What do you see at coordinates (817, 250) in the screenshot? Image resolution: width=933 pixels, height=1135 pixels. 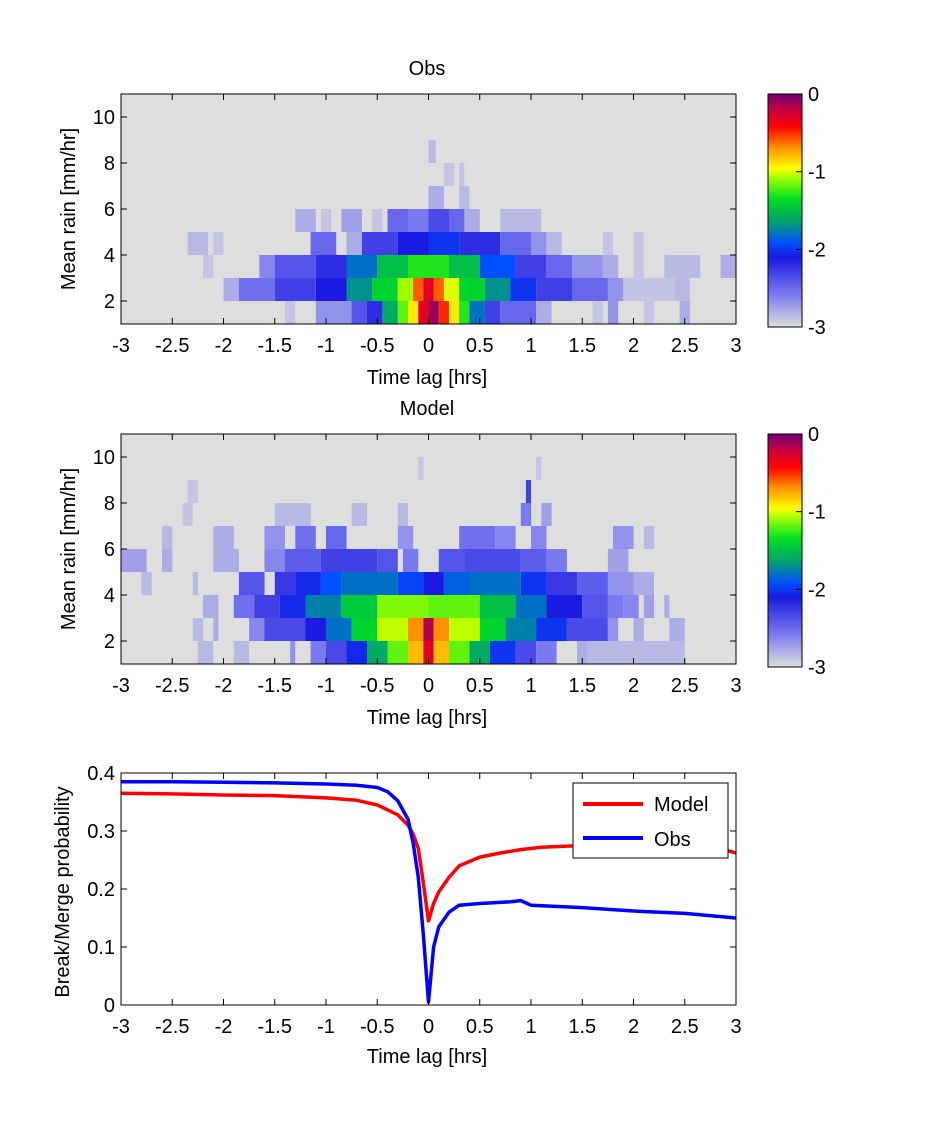 I see `colorbar-tick-label: -2` at bounding box center [817, 250].